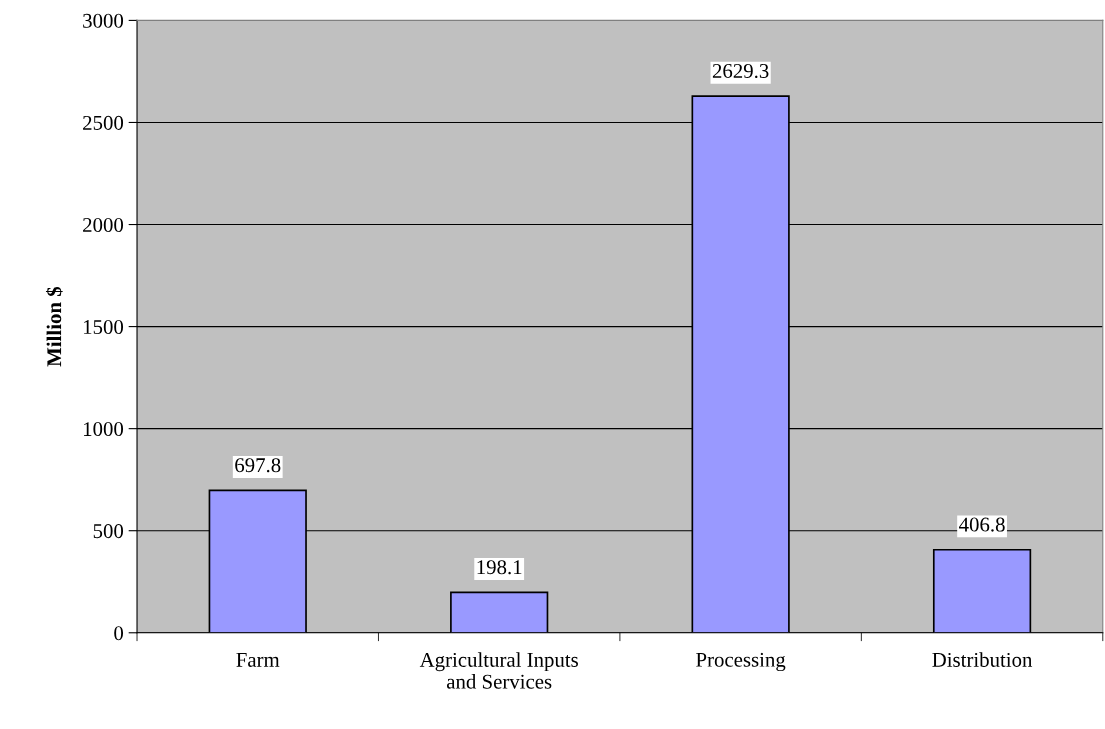  Describe the element at coordinates (108, 531) in the screenshot. I see `y-tick-label: 500` at that location.